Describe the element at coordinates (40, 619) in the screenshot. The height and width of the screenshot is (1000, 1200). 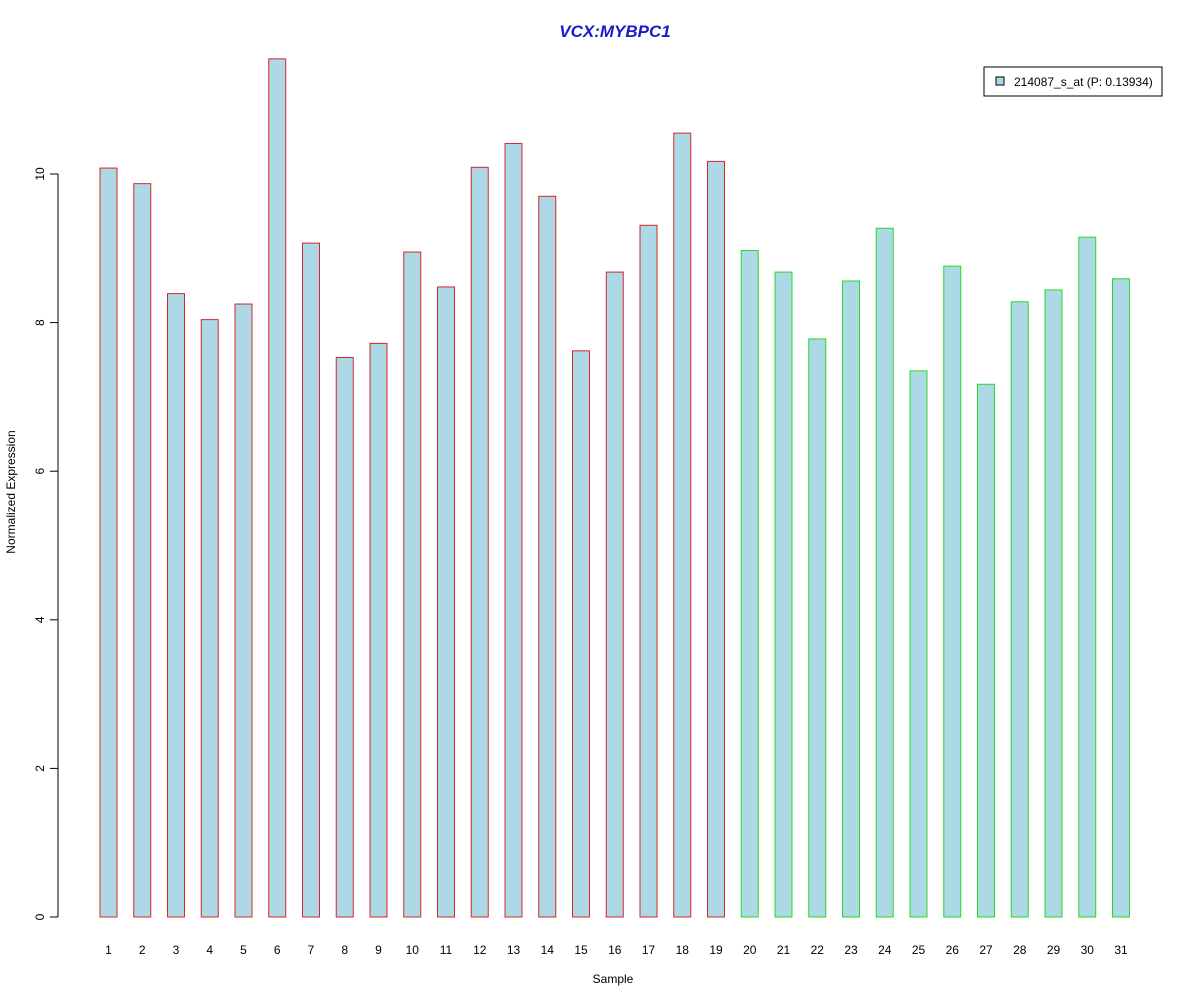
I see `y-tick-label: 4` at that location.